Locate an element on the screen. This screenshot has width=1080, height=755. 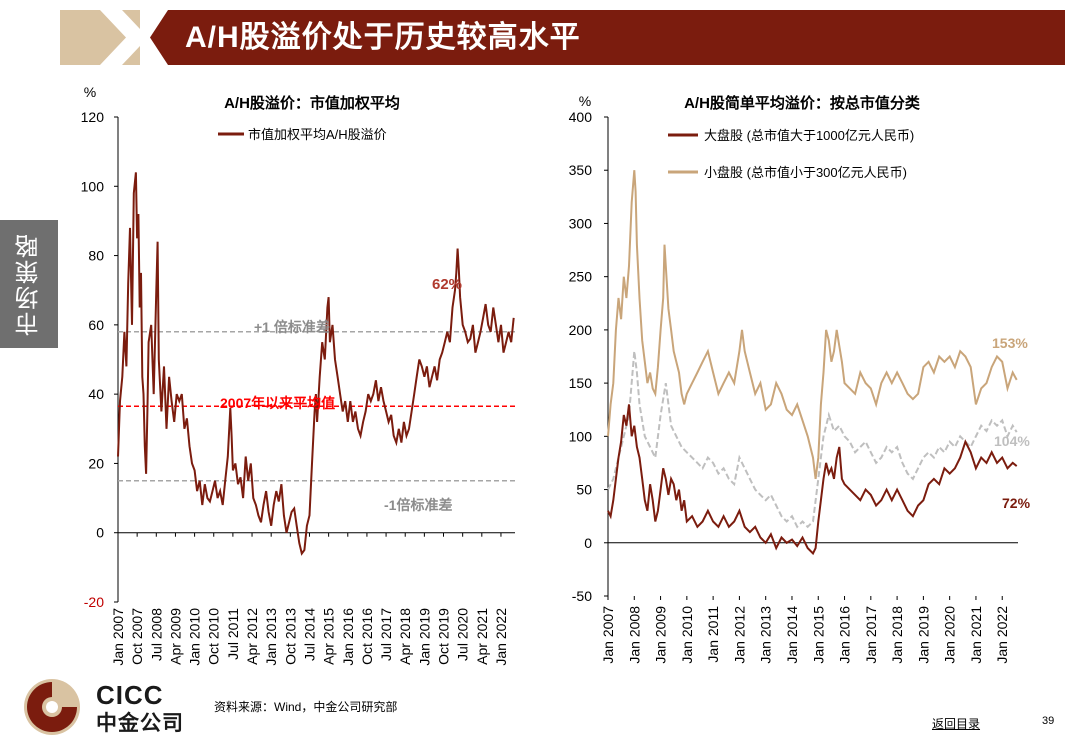
right-y-tick-label: -50 is located at coordinates (582, 596).